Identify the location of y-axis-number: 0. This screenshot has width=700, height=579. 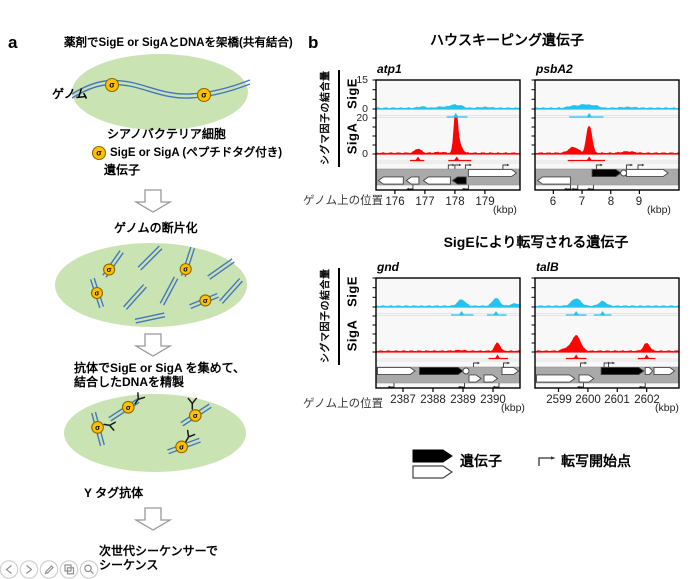
(365, 154).